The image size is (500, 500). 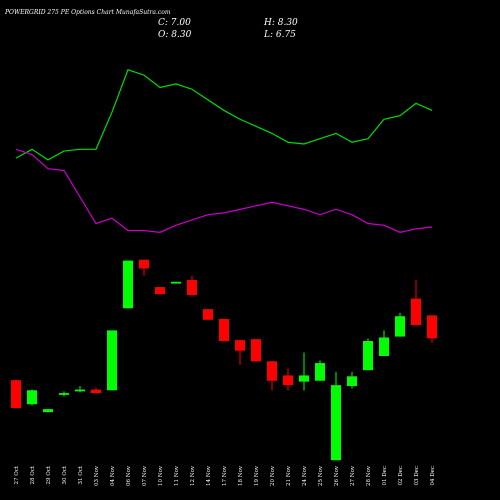 I want to click on indicator-line, so click(x=224, y=190).